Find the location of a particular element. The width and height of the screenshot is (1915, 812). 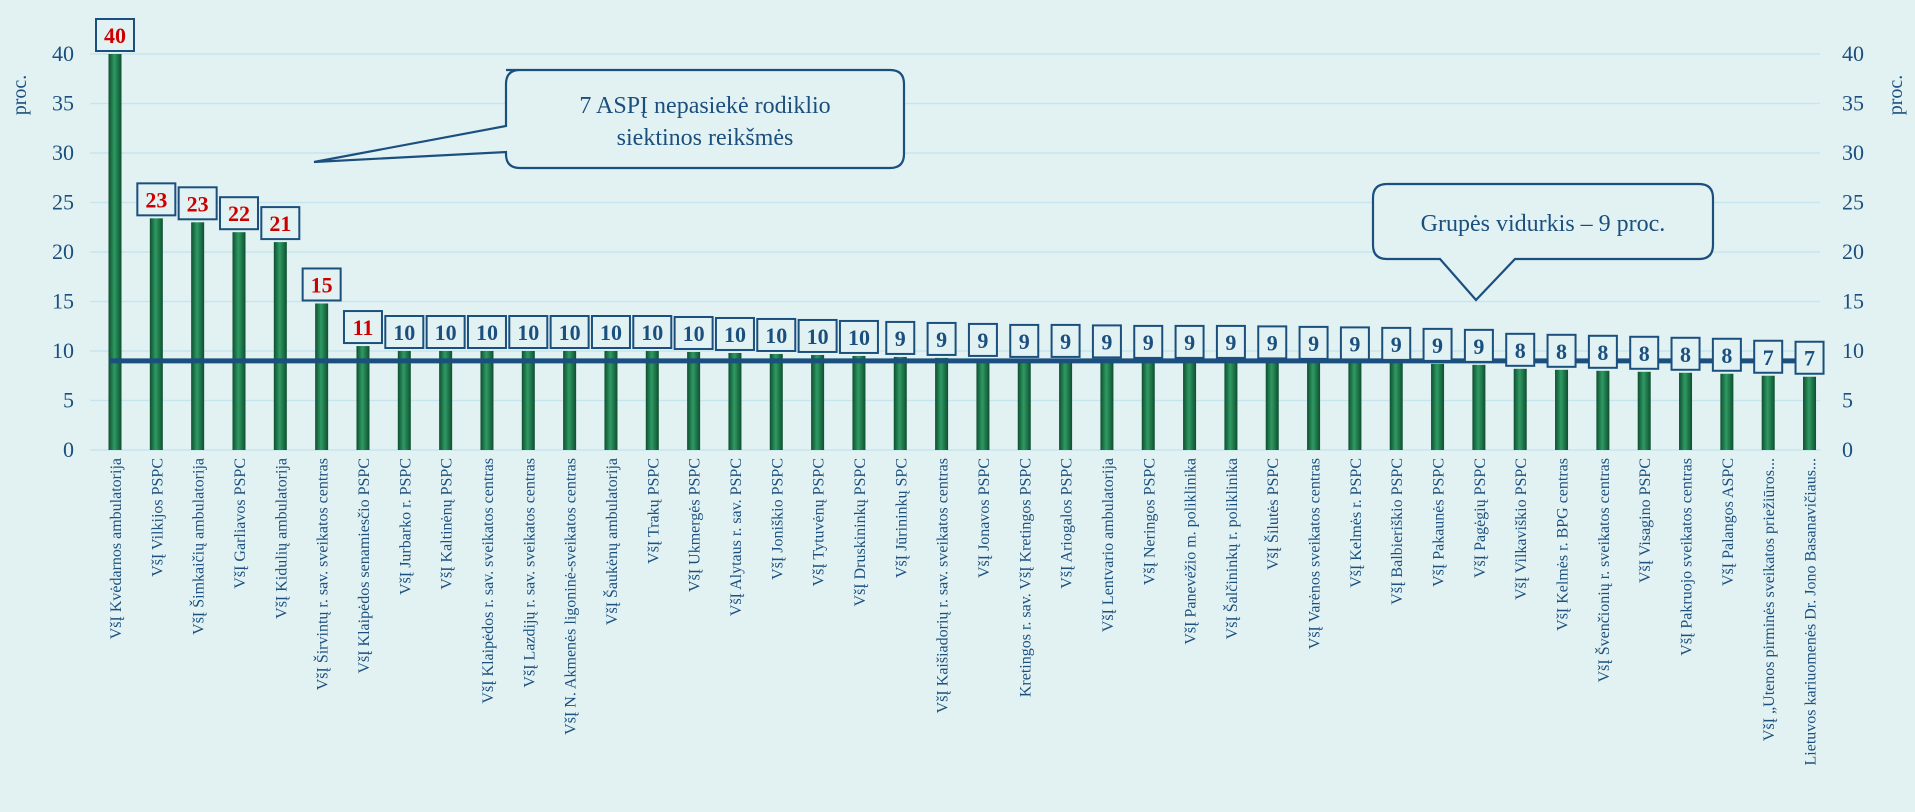

x-tick-label: VšĮ Jūrininkų SPC is located at coordinates (901, 518).